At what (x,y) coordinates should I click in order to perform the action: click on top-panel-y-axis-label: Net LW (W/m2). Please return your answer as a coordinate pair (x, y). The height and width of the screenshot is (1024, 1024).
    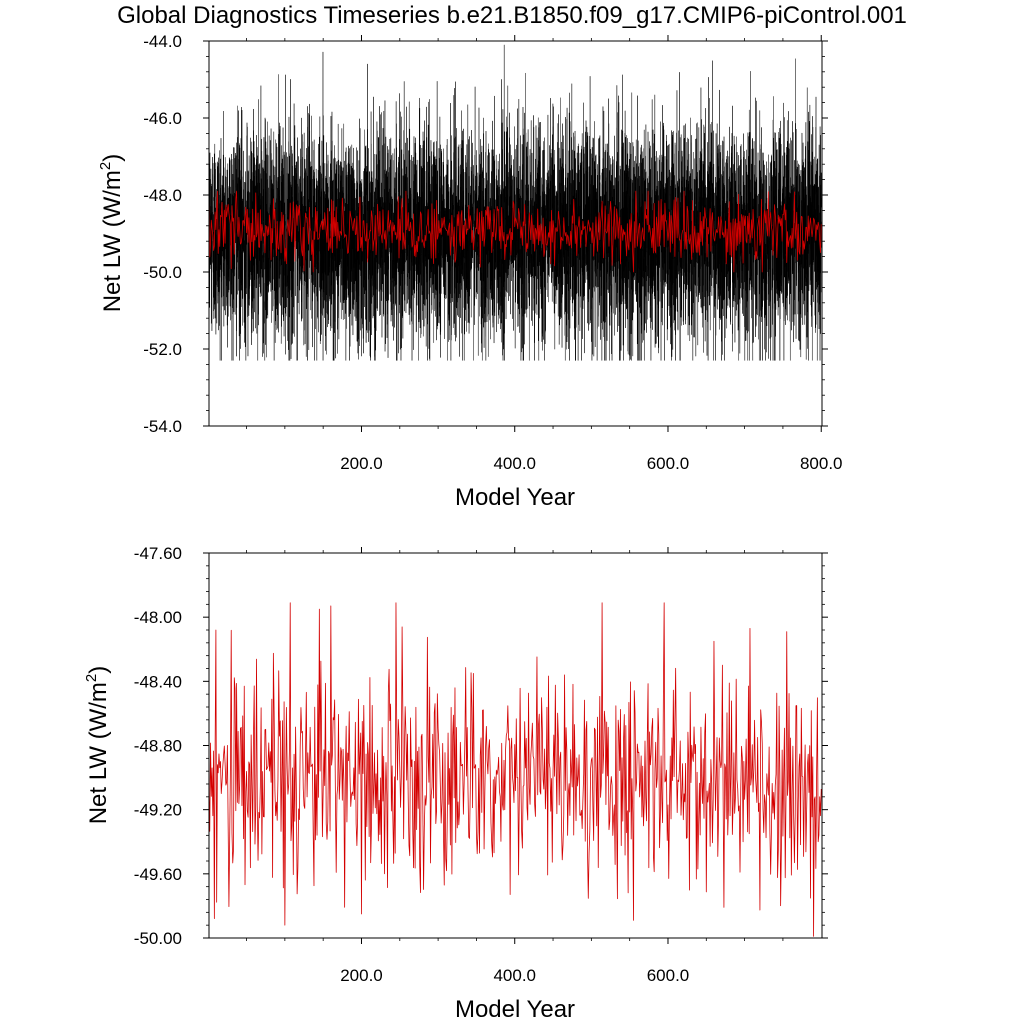
    Looking at the image, I should click on (111, 233).